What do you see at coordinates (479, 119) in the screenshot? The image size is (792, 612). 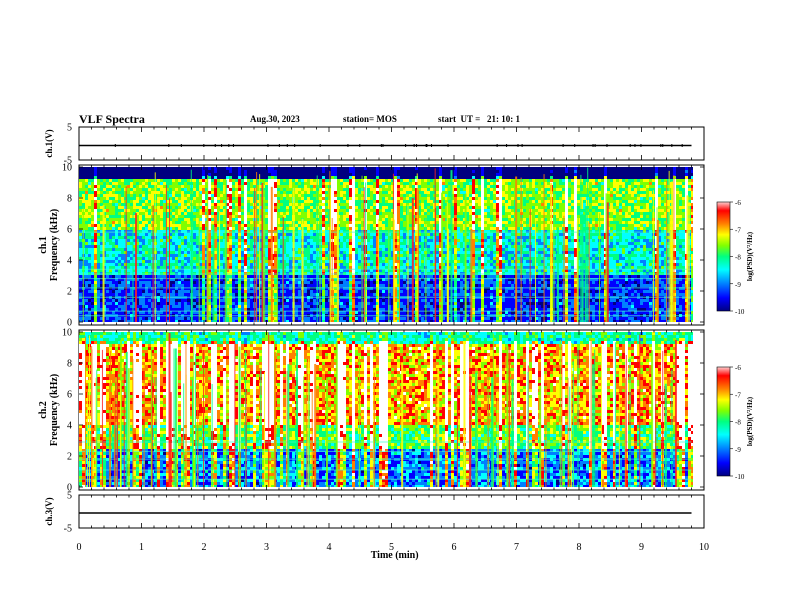 I see `start-ut-label: start UT = 21: 10: 1` at bounding box center [479, 119].